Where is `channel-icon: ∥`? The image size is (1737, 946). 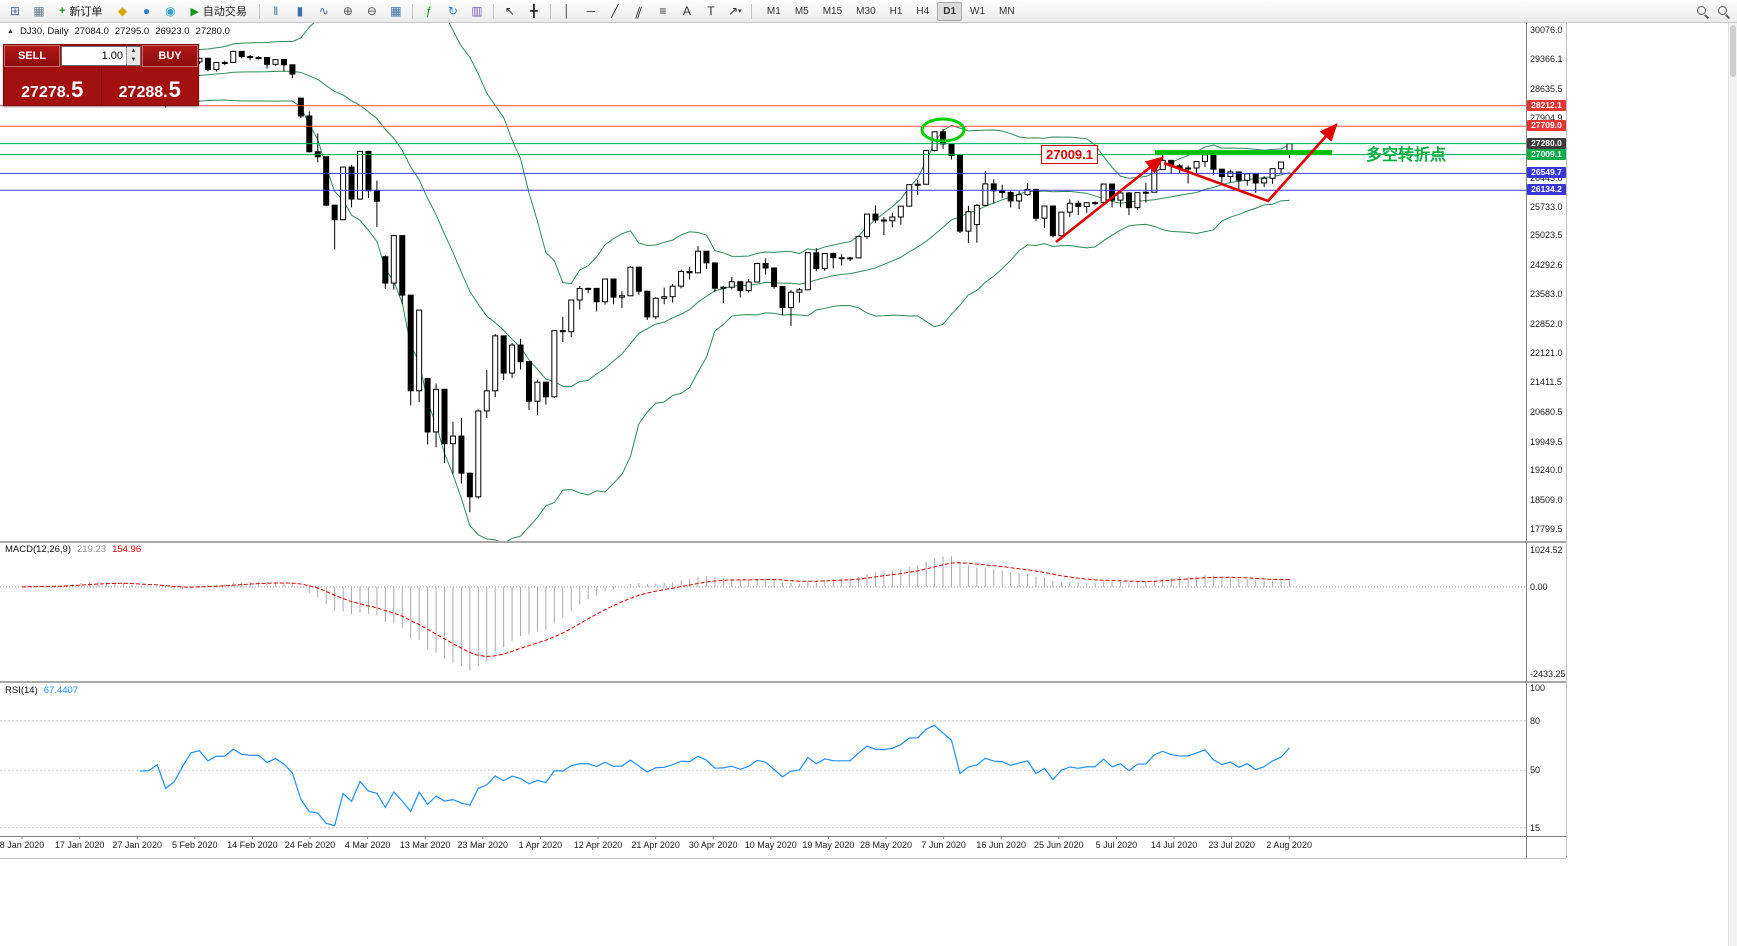 channel-icon: ∥ is located at coordinates (639, 11).